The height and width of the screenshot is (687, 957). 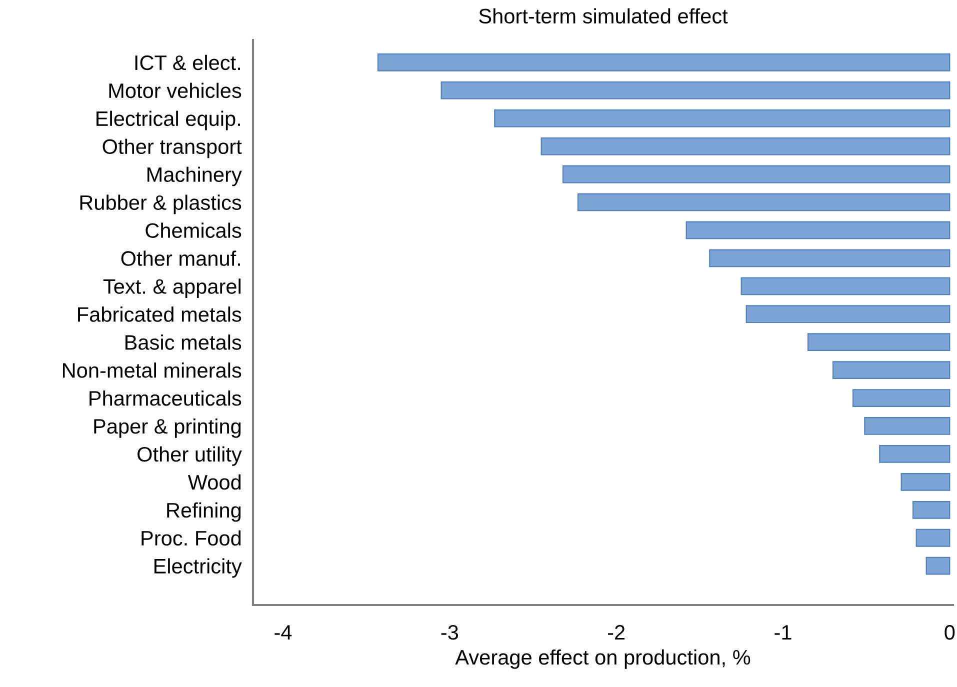 I want to click on y-tick-label: Non-metal minerals, so click(x=152, y=370).